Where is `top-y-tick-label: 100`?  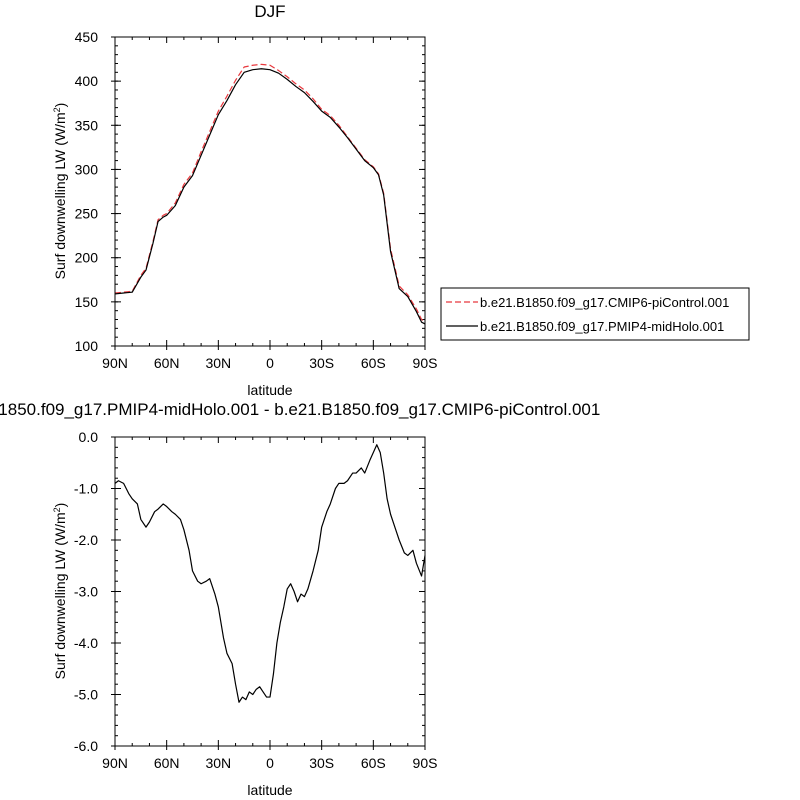
top-y-tick-label: 100 is located at coordinates (87, 346).